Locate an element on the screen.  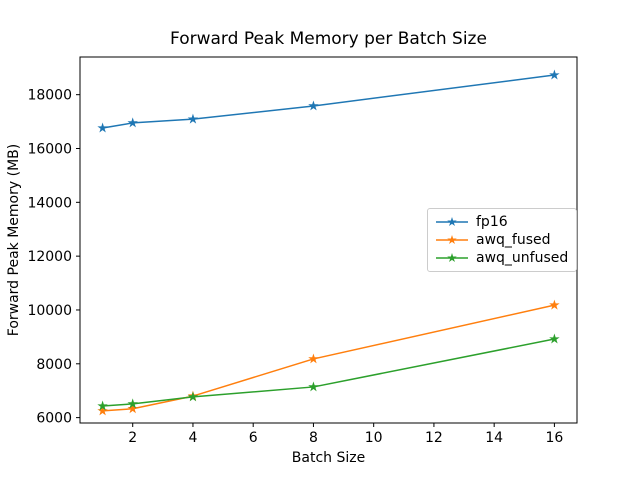
y-tick-label: 14000 is located at coordinates (49, 203).